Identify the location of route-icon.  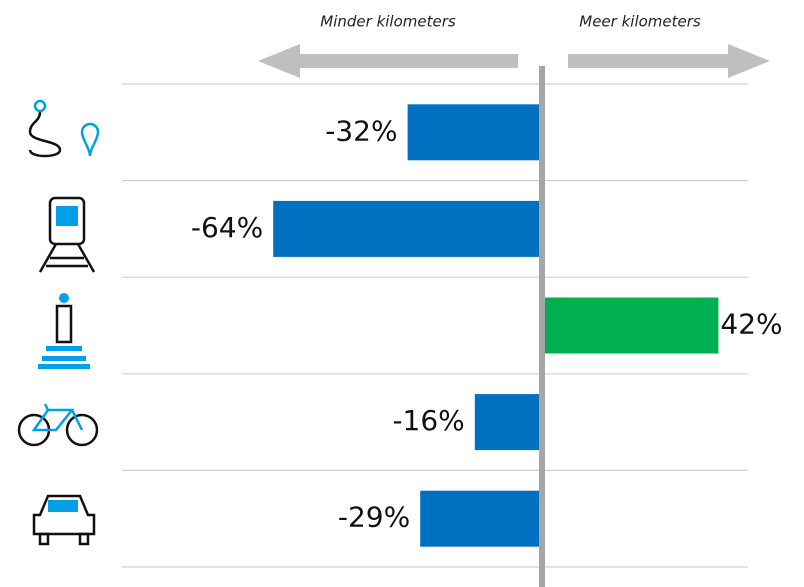
(64, 128).